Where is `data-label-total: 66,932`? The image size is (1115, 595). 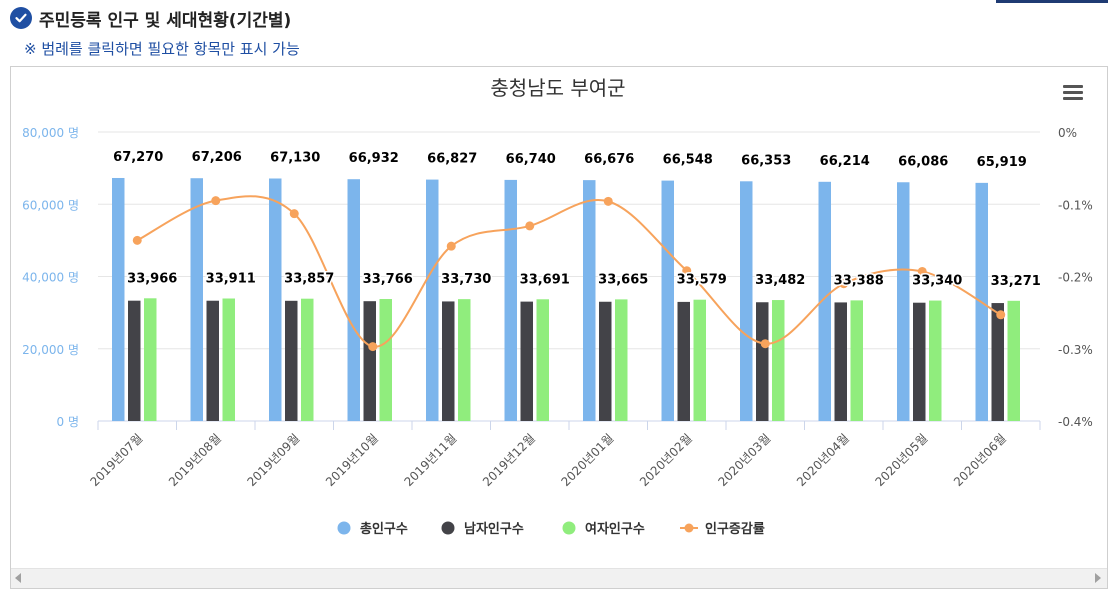 data-label-total: 66,932 is located at coordinates (374, 158).